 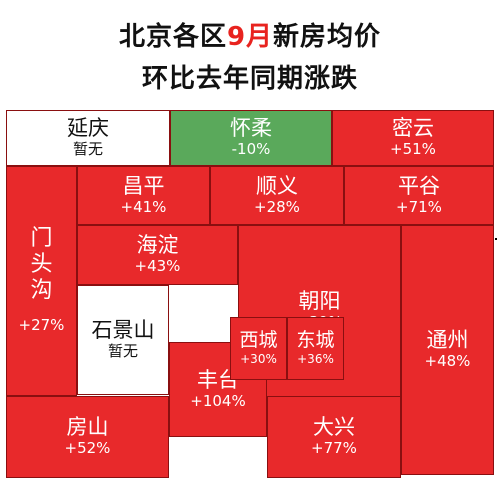 What do you see at coordinates (87, 427) in the screenshot?
I see `cell-label-name: 房山` at bounding box center [87, 427].